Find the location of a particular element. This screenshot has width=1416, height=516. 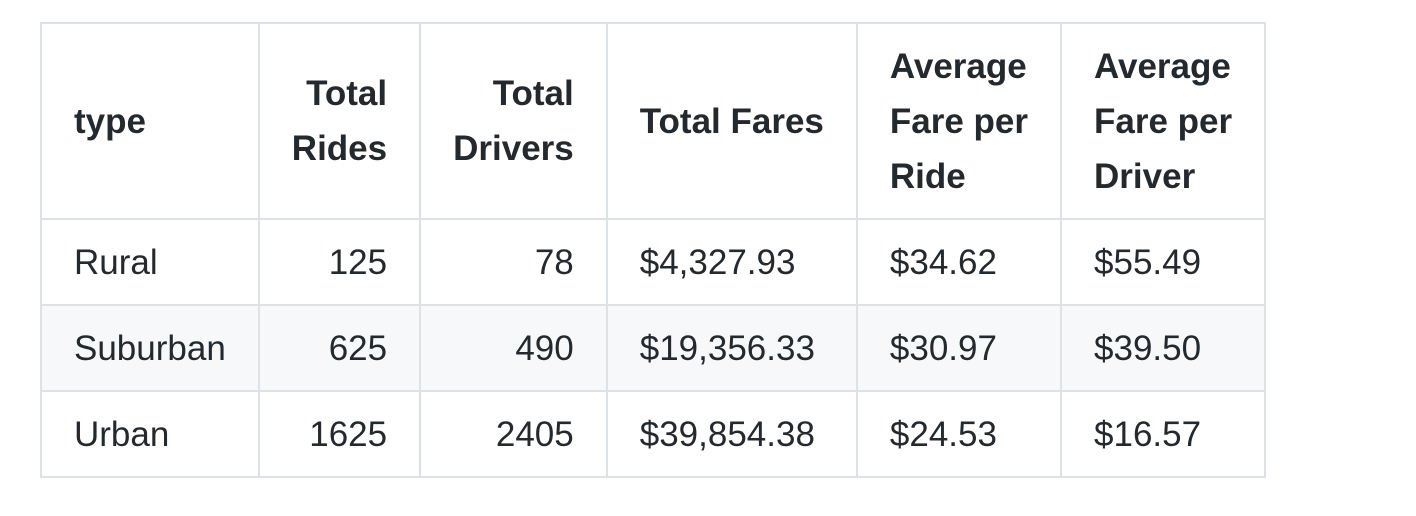

table-row: Rural 125 78 $4,327.93 $34.62 $55.49 is located at coordinates (653, 262).